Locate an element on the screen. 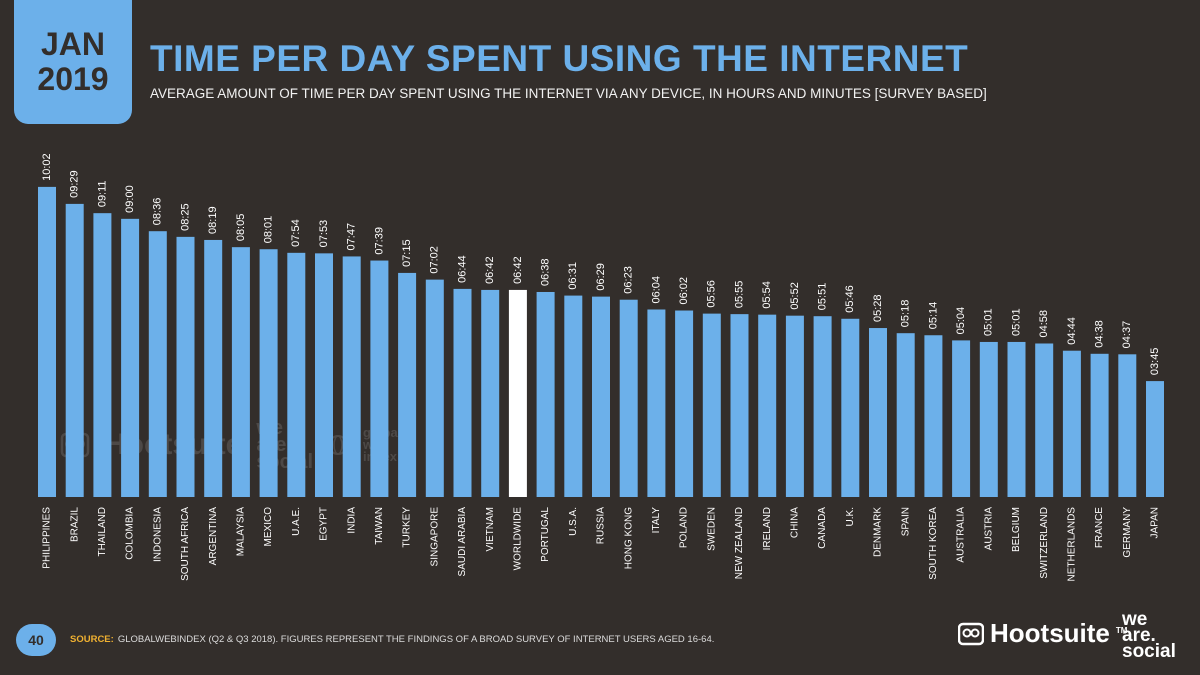 This screenshot has width=1200, height=675. value-label: 06:31 is located at coordinates (573, 276).